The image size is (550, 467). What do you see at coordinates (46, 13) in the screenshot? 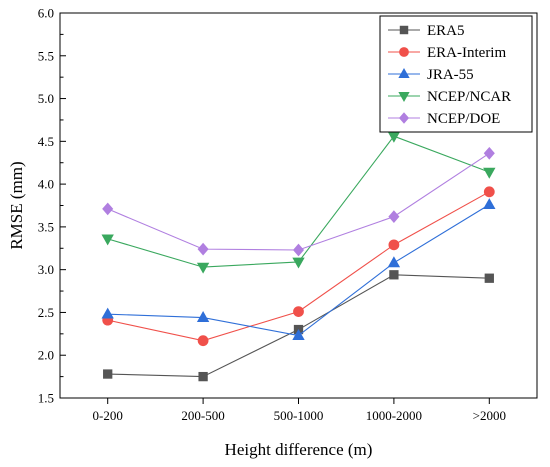
I see `y-tick-label: 6.0` at bounding box center [46, 13].